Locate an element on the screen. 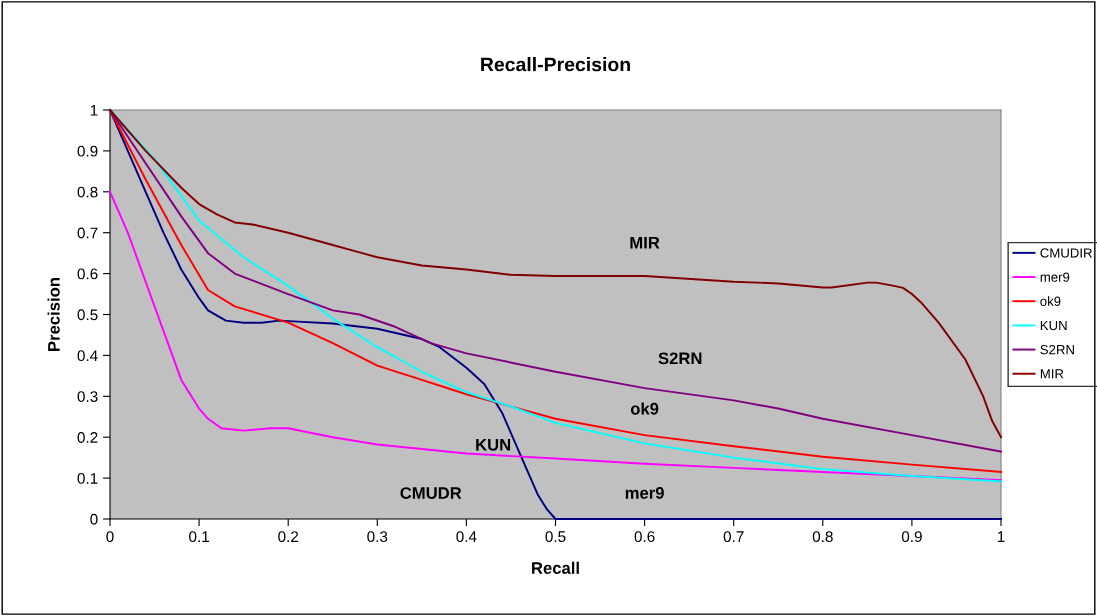 The width and height of the screenshot is (1097, 616). x-tick-label: 0.3 is located at coordinates (377, 537).